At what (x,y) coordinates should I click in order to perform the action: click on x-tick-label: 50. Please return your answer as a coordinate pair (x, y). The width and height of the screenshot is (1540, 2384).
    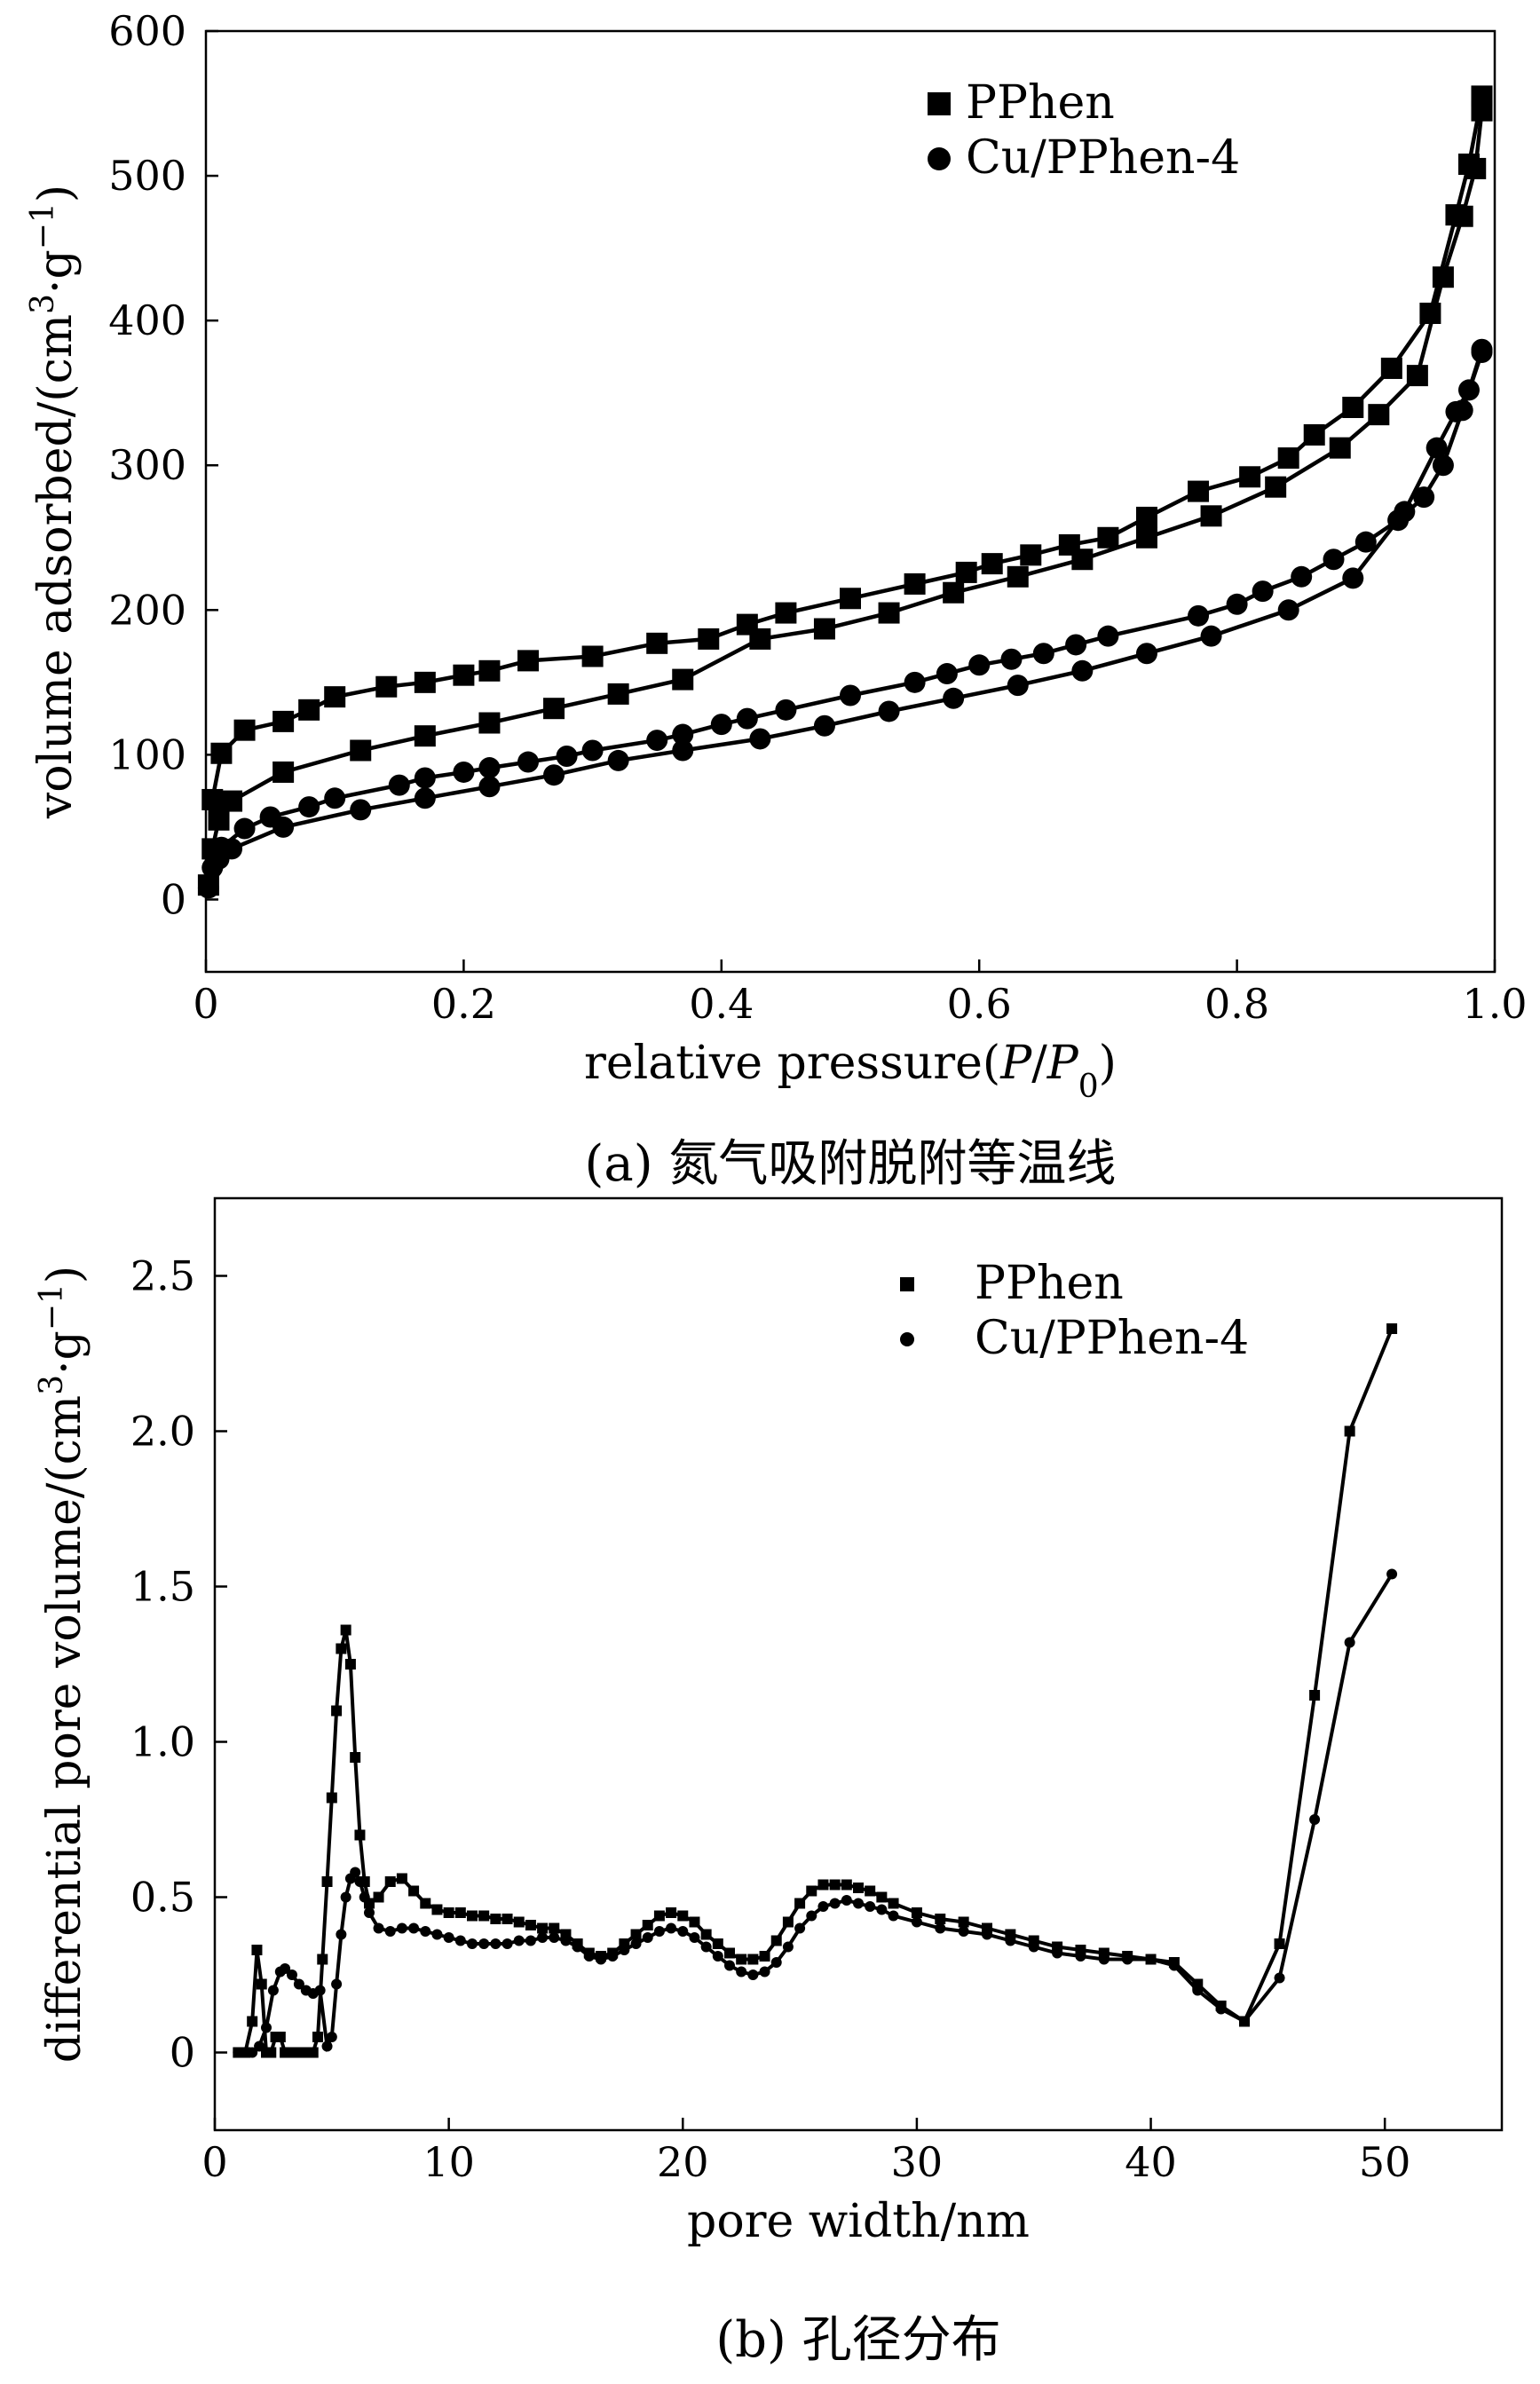
    Looking at the image, I should click on (1385, 2162).